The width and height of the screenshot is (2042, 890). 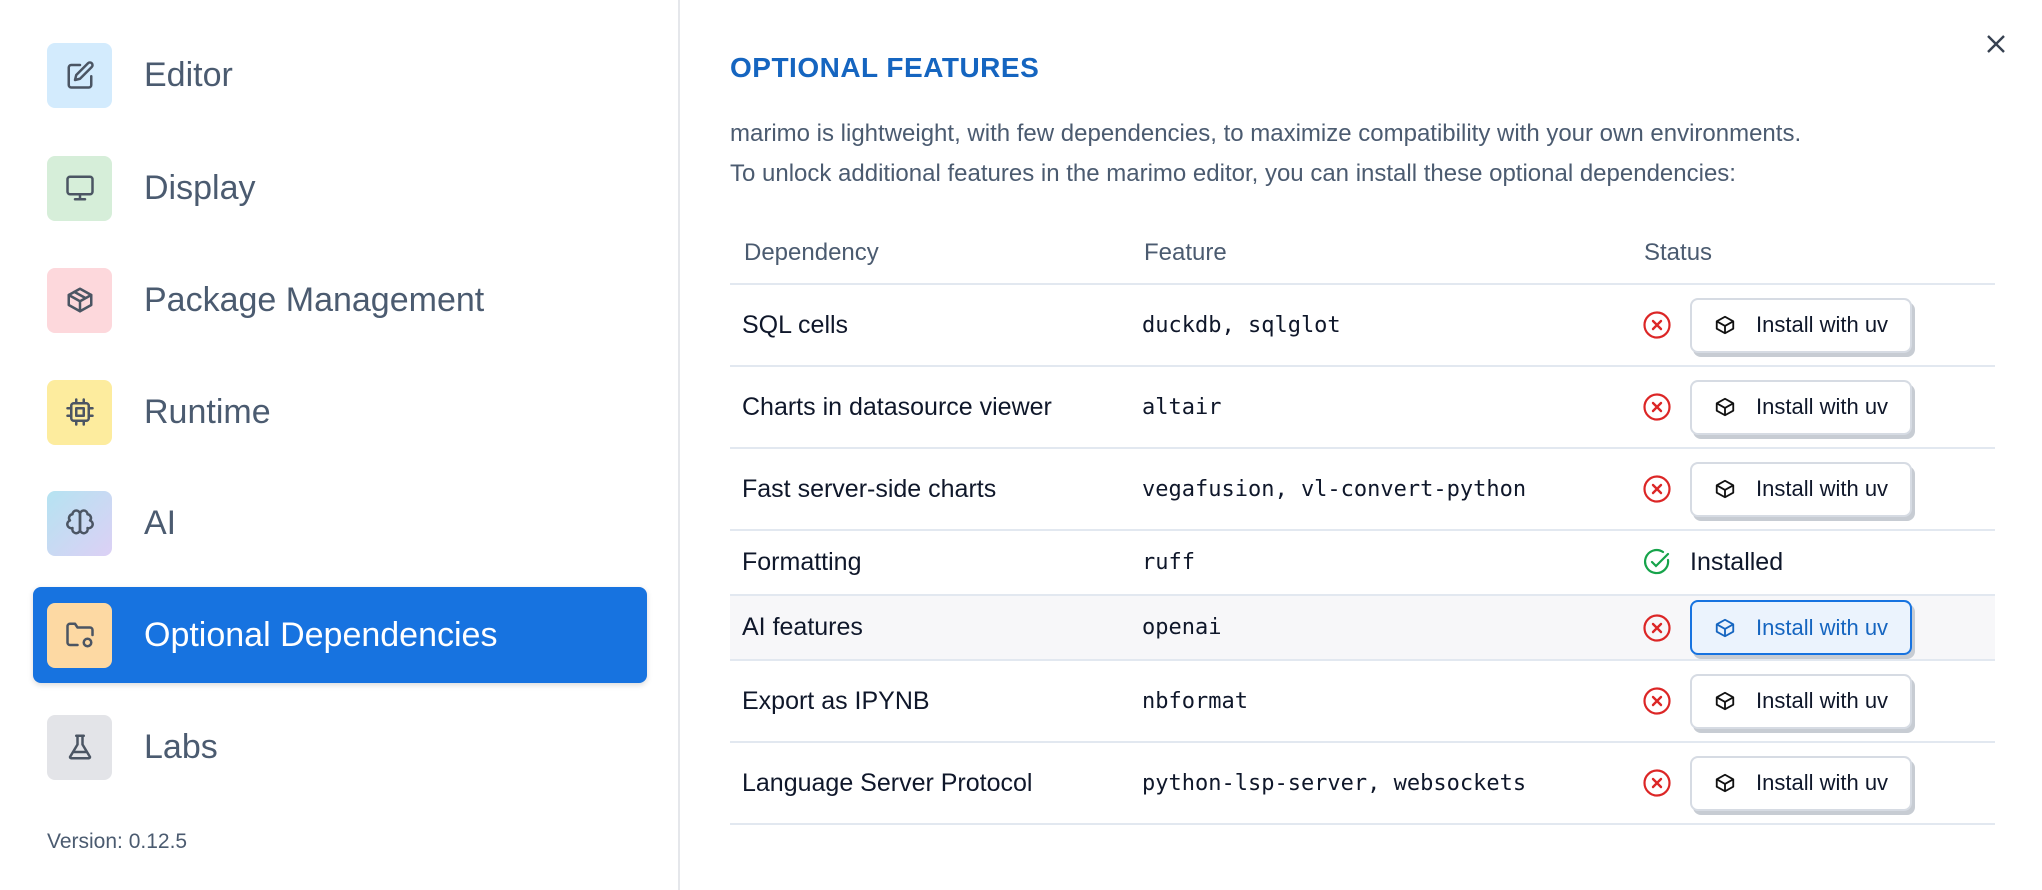 I want to click on status-cell: Installed, so click(x=1812, y=563).